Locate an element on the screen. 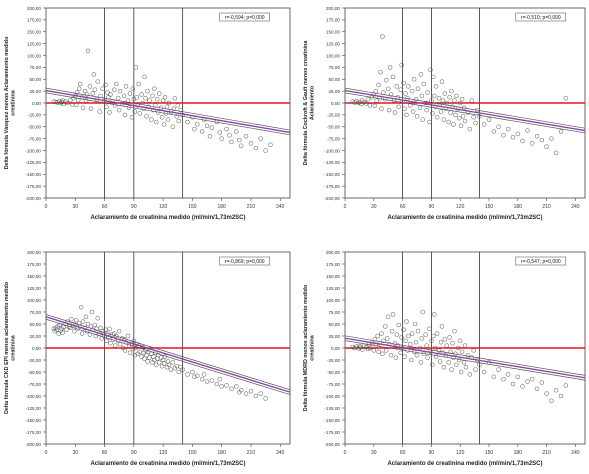 This screenshot has width=589, height=474. y-tick-label: 100,00 is located at coordinates (34, 55).